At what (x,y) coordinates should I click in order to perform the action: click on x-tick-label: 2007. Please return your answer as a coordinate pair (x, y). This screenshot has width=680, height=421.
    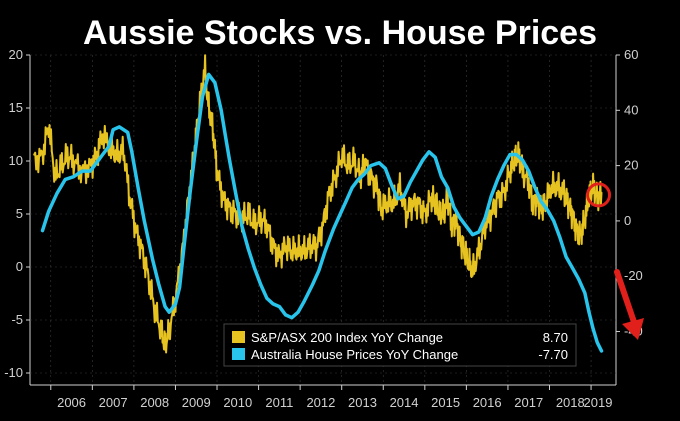
    Looking at the image, I should click on (113, 402).